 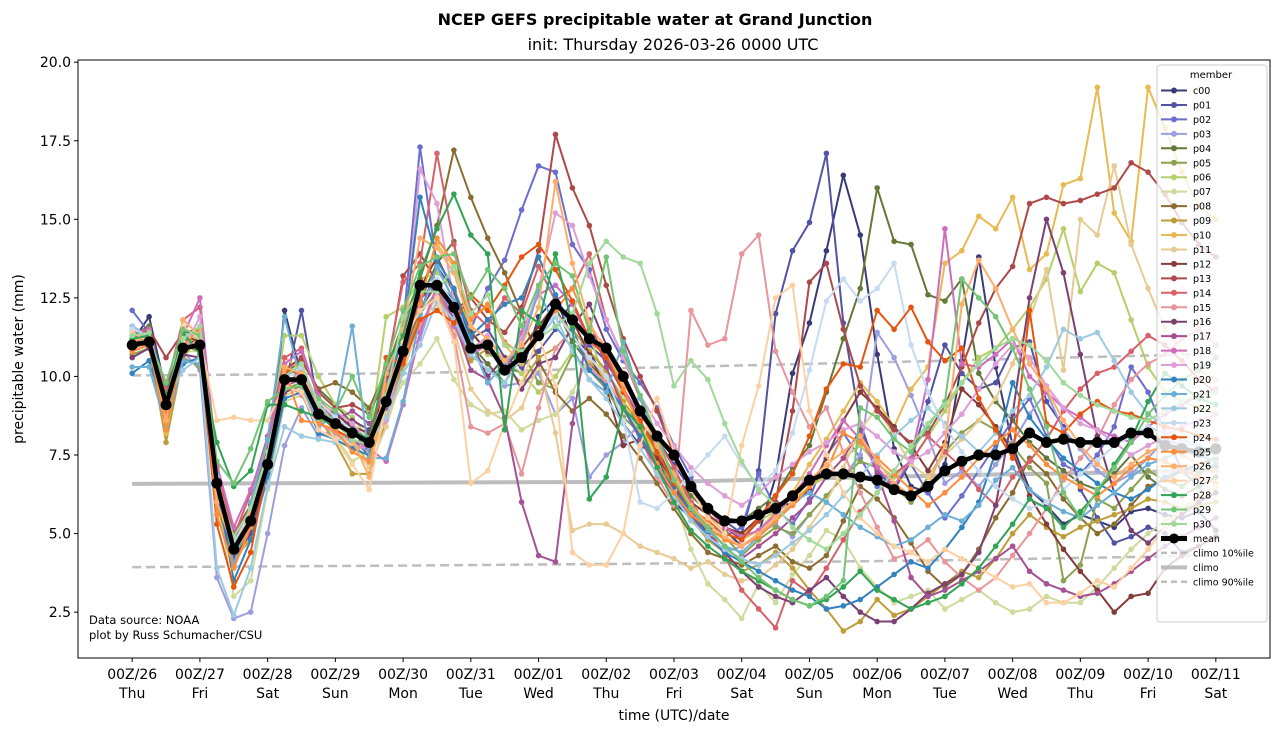 I want to click on x-tick-label: 00Z/02, so click(x=606, y=675).